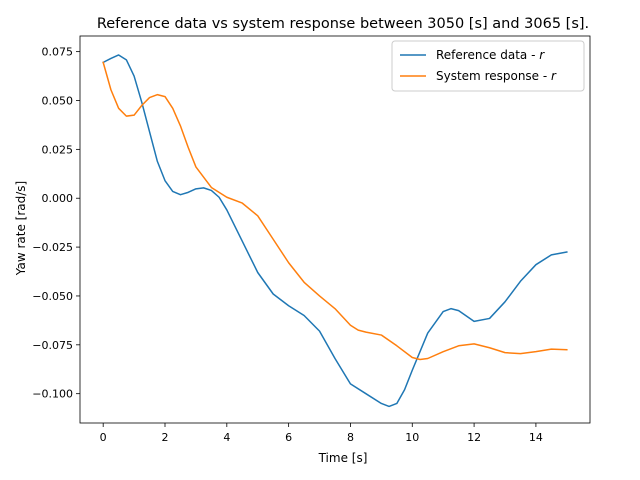 The image size is (640, 480). What do you see at coordinates (58, 52) in the screenshot?
I see `y-tick-label: 0.075` at bounding box center [58, 52].